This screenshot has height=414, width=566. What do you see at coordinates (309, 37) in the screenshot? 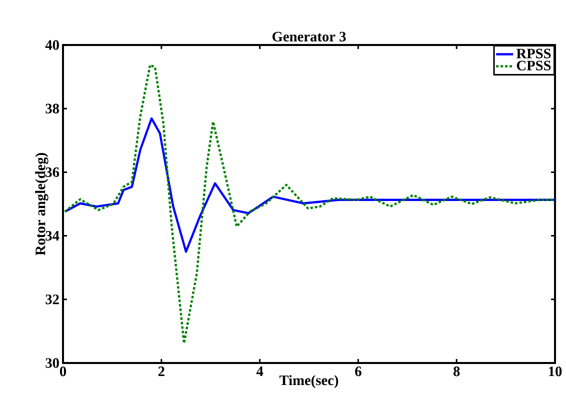
I see `chart-title: Generator 3` at bounding box center [309, 37].